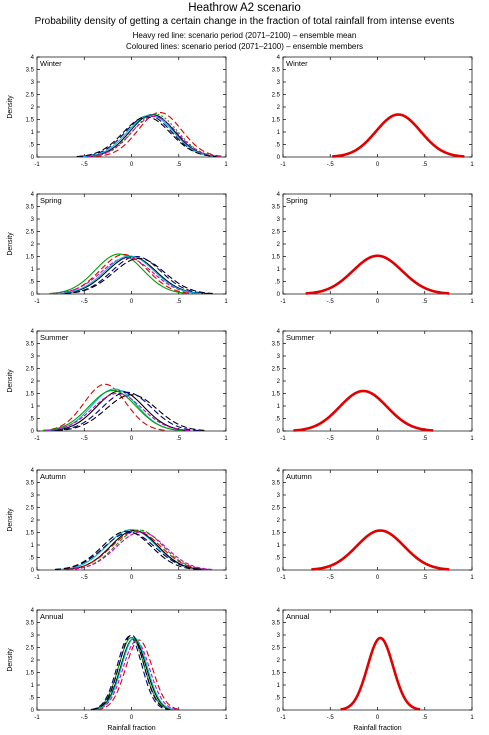 The image size is (489, 735). What do you see at coordinates (131, 520) in the screenshot?
I see `plot-frame-autumn-members` at bounding box center [131, 520].